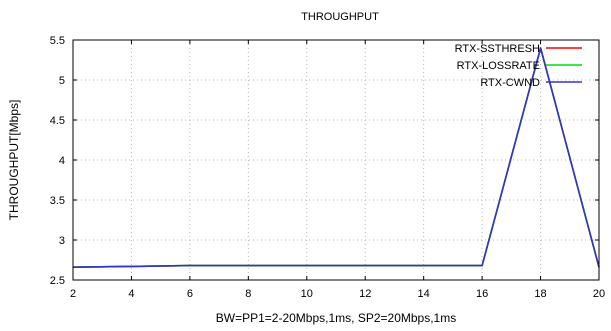 This screenshot has width=611, height=331. Describe the element at coordinates (57, 121) in the screenshot. I see `y-tick-label: 4.5` at that location.